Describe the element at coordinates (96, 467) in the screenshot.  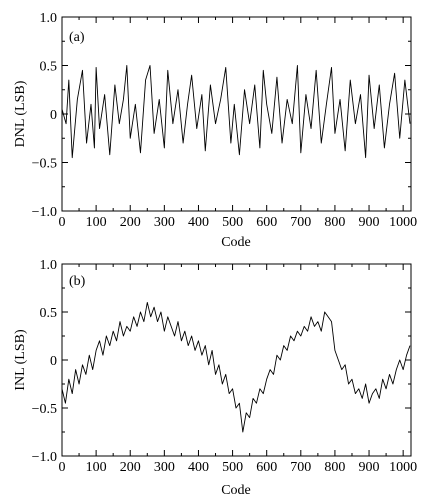
I see `panel-b-x-tick-label: 100` at that location.